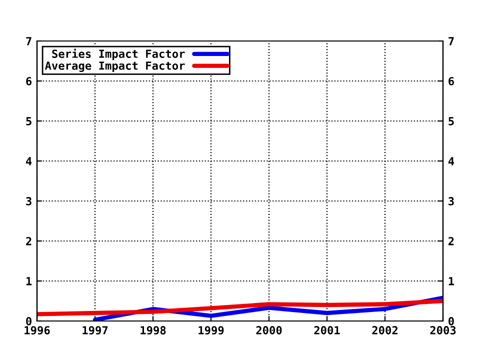  I want to click on y2-tick-label: 7, so click(451, 41).